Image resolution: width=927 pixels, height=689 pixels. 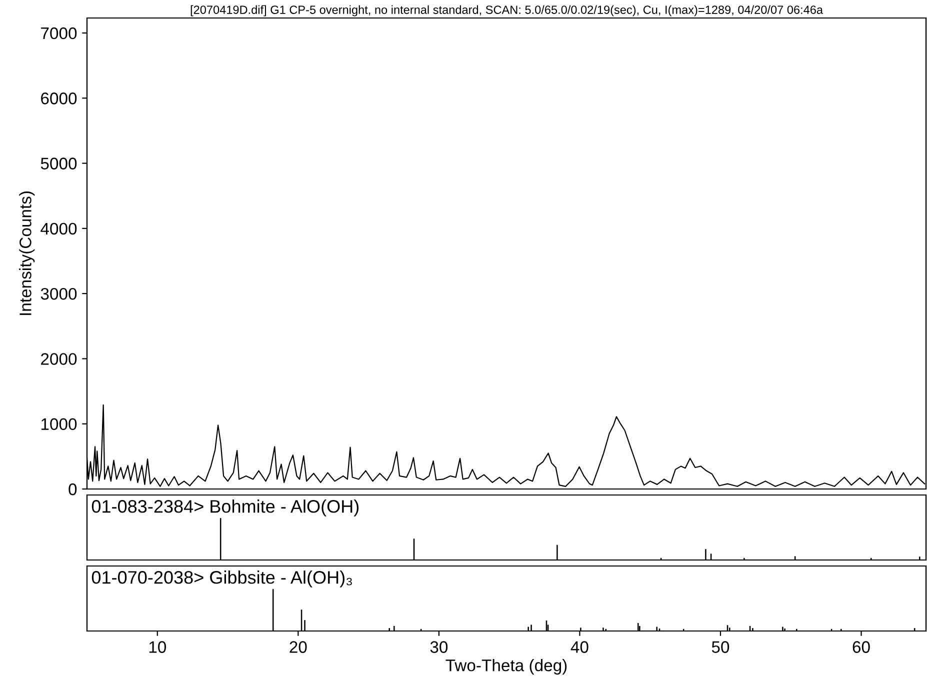 I want to click on x-tick-label: 20, so click(x=298, y=647).